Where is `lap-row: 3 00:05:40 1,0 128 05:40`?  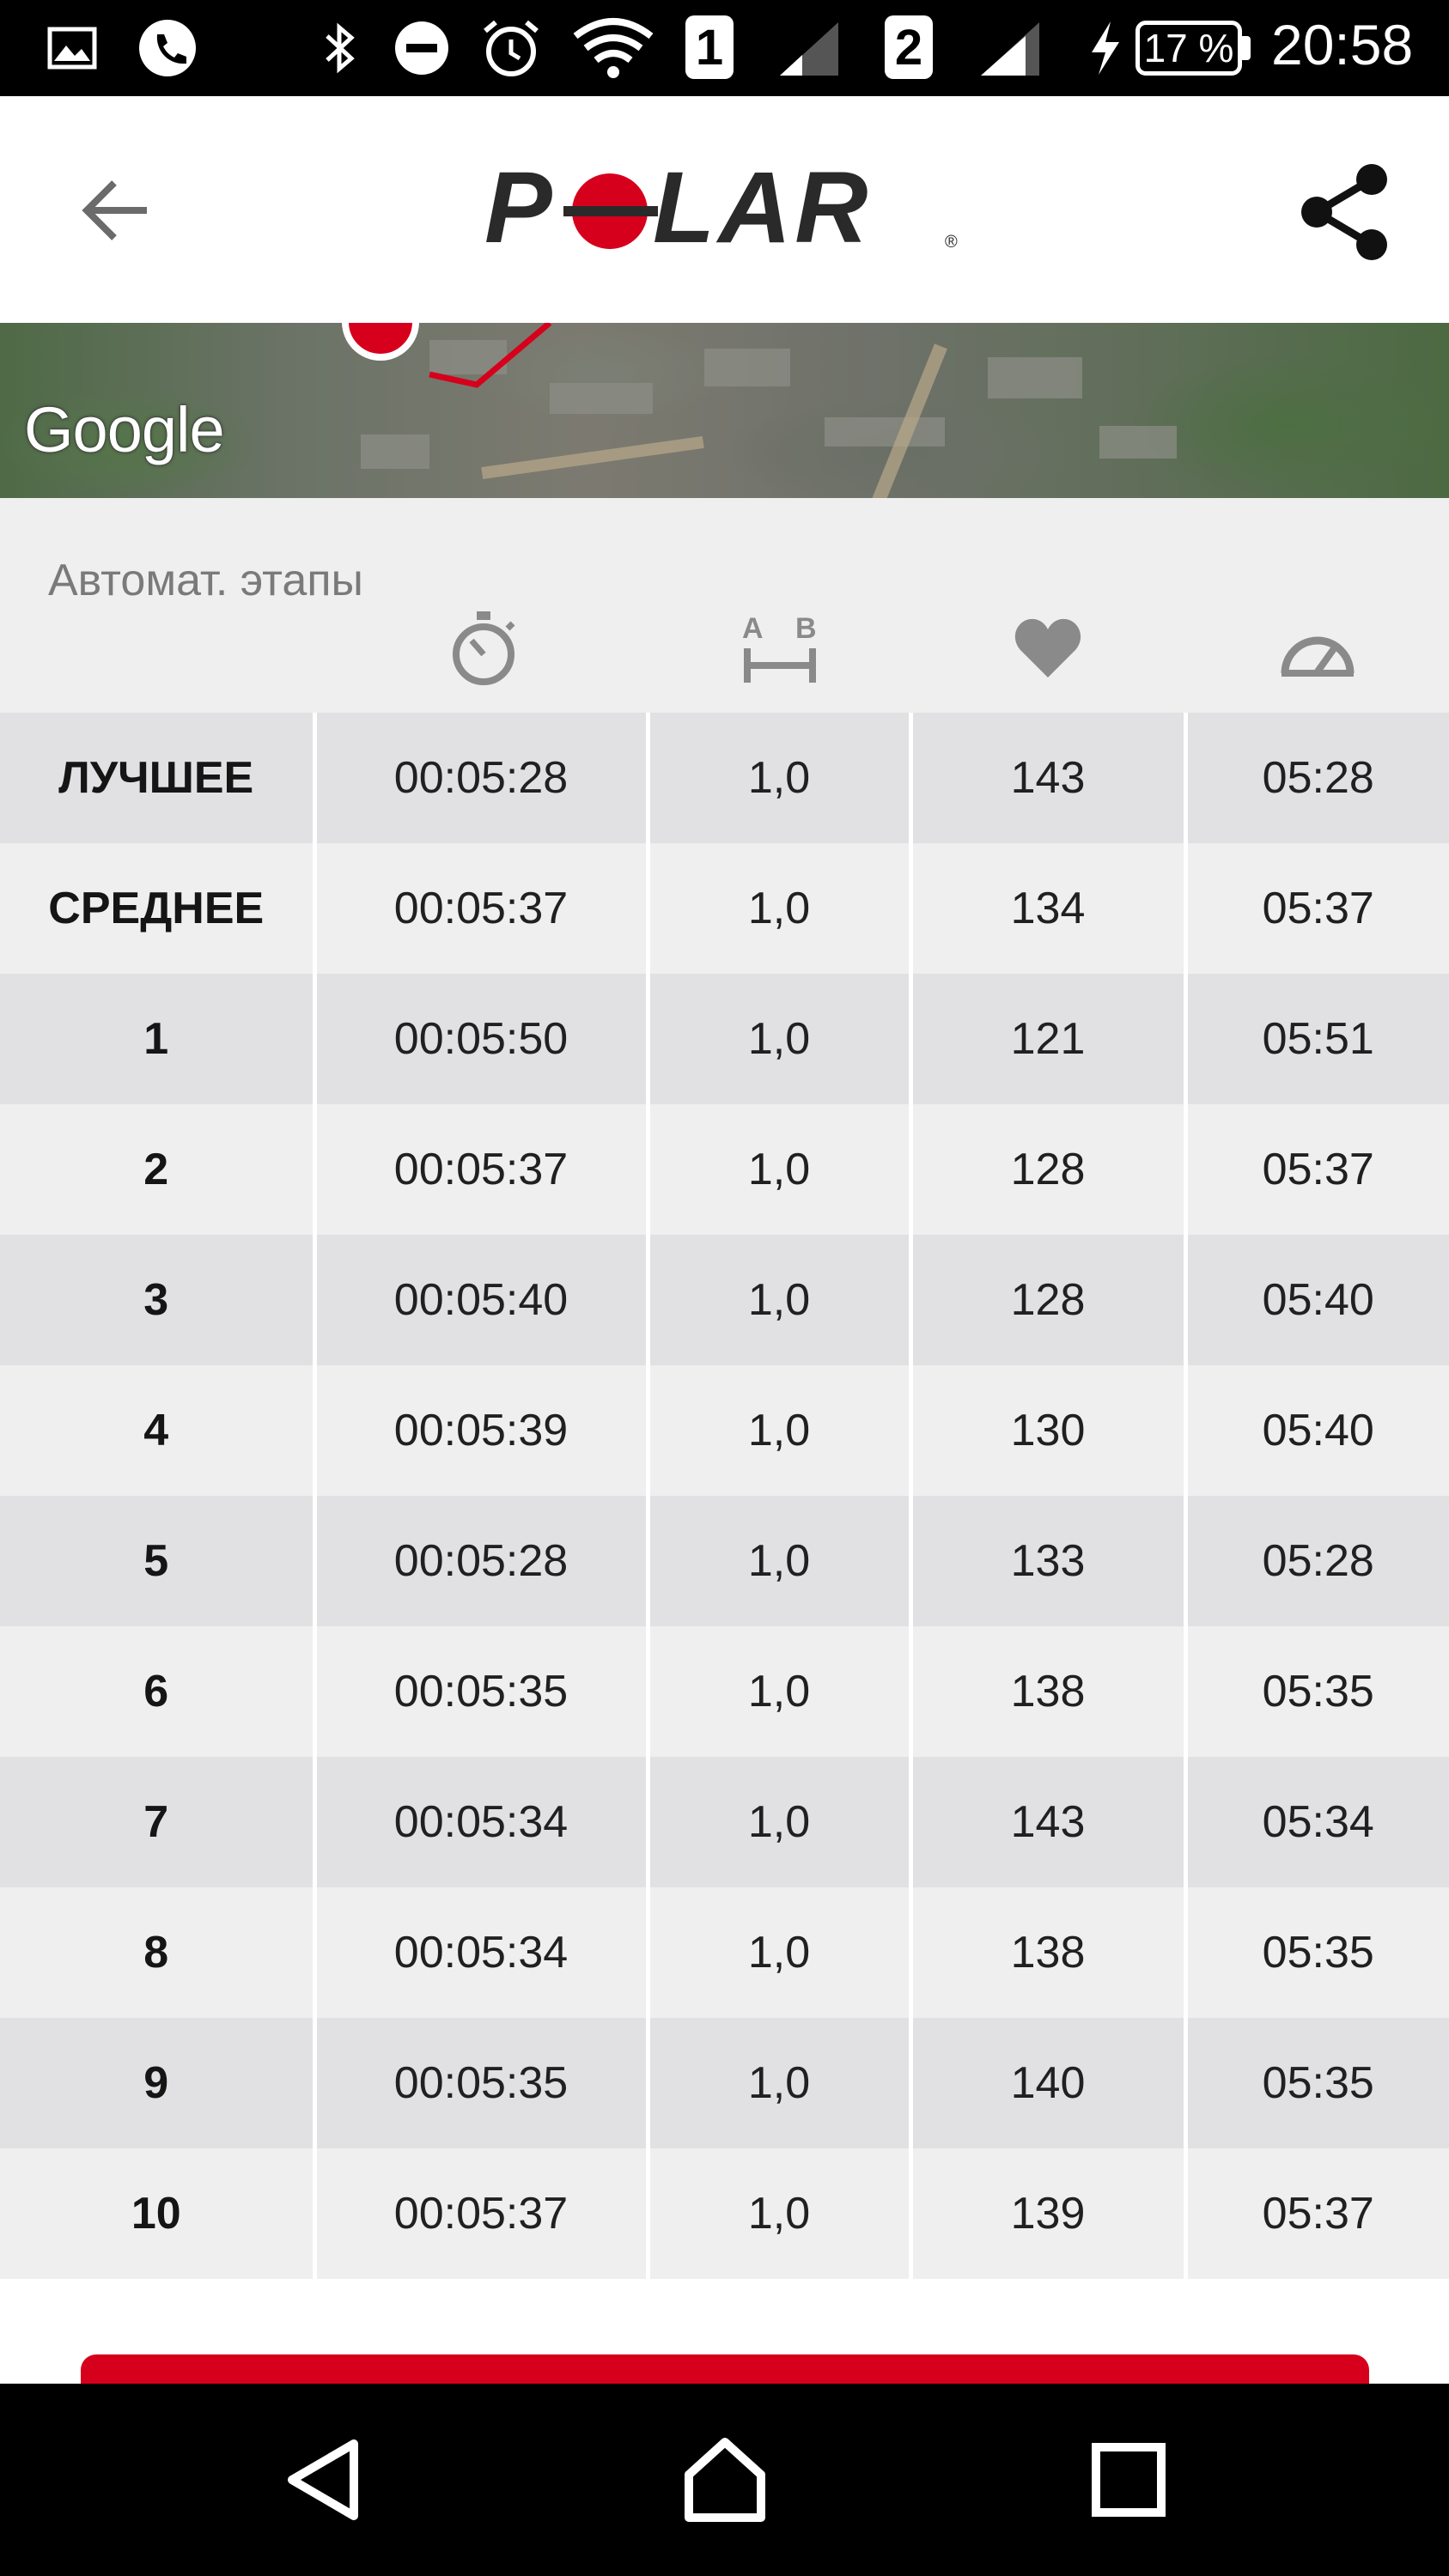 lap-row: 3 00:05:40 1,0 128 05:40 is located at coordinates (724, 1300).